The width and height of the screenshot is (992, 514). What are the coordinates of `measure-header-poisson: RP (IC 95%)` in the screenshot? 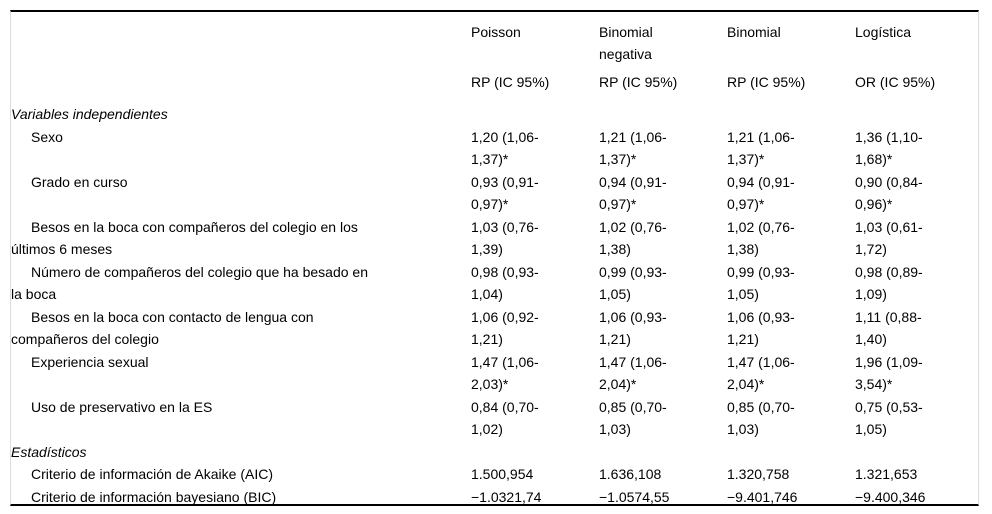 It's located at (510, 82).